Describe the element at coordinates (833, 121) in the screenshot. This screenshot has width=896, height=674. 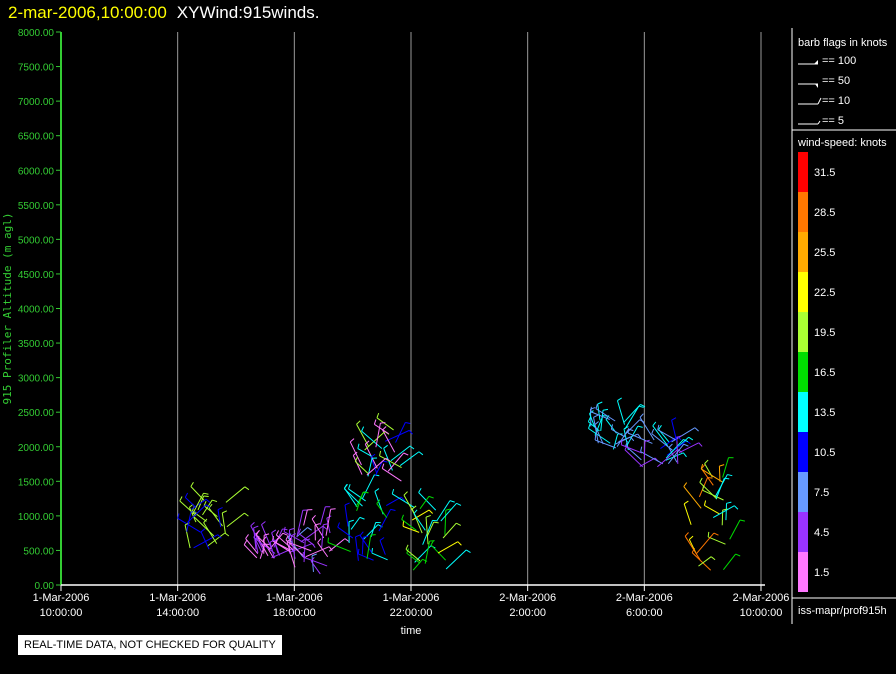
I see `barb-legend-label: == 5` at that location.